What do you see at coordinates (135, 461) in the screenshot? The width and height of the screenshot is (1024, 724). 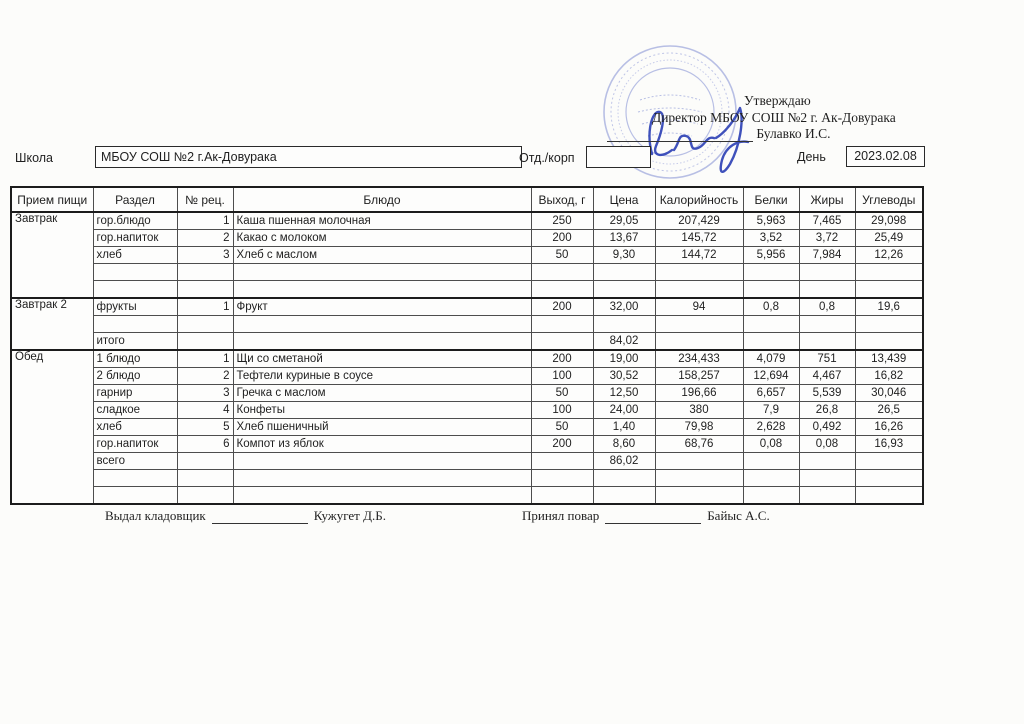 I see `cell-razdel: всего` at bounding box center [135, 461].